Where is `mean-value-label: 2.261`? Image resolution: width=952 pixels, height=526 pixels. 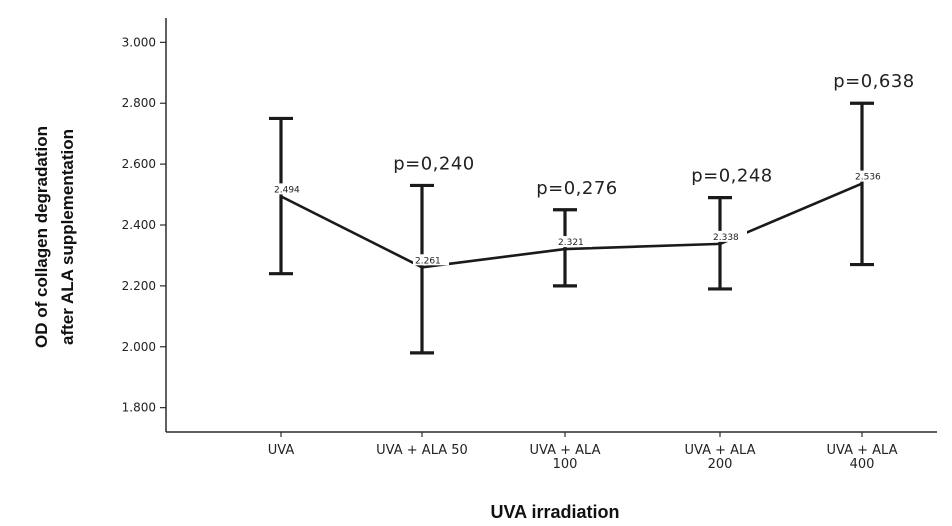 mean-value-label: 2.261 is located at coordinates (428, 261).